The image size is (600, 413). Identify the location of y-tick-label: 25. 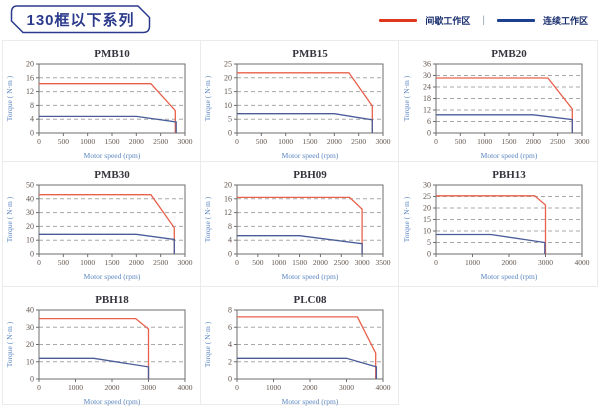
(228, 64).